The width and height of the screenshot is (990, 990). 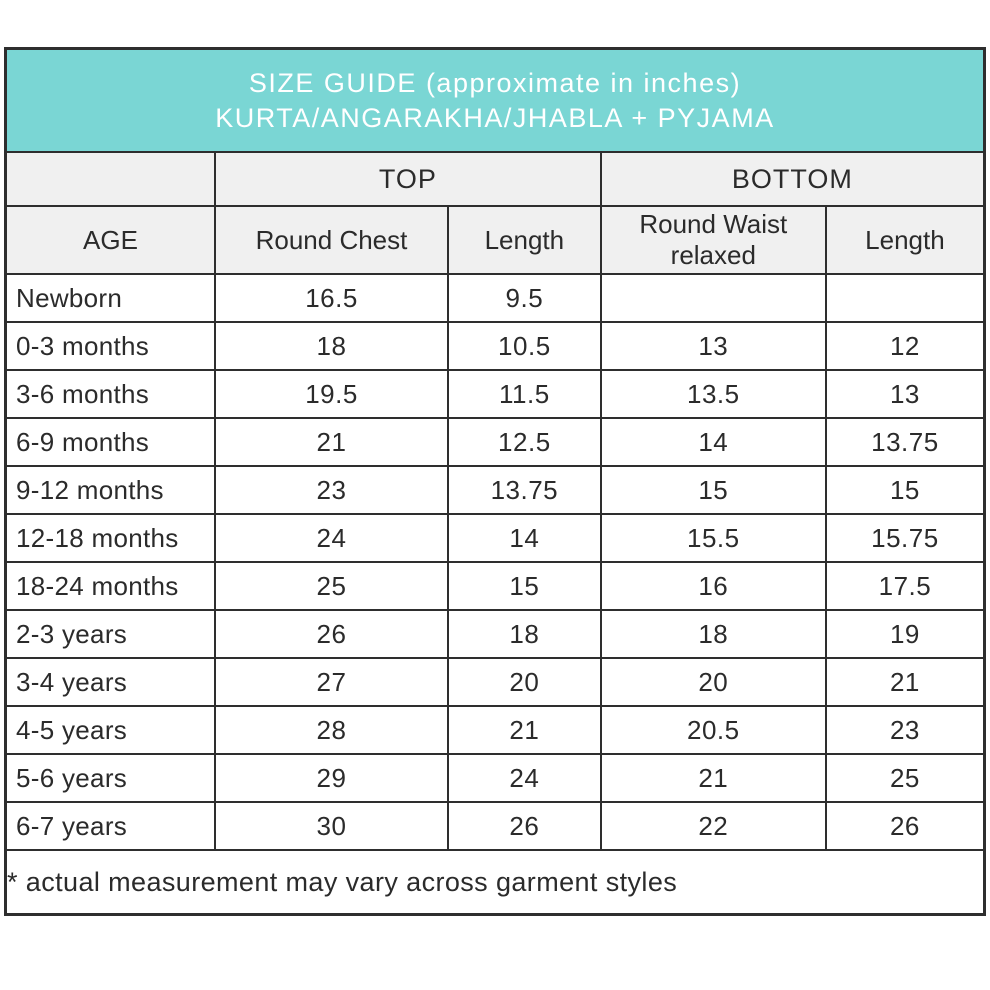 What do you see at coordinates (905, 394) in the screenshot?
I see `bottom-length-cell: 13` at bounding box center [905, 394].